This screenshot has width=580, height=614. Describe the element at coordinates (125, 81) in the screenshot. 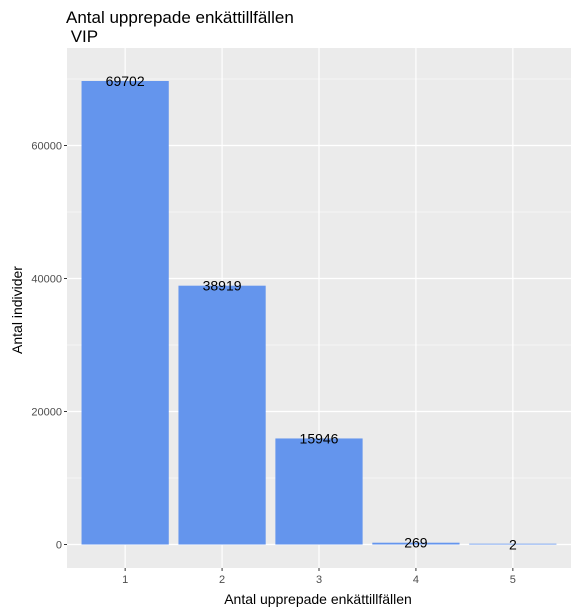

I see `data-label-1: 69702` at that location.